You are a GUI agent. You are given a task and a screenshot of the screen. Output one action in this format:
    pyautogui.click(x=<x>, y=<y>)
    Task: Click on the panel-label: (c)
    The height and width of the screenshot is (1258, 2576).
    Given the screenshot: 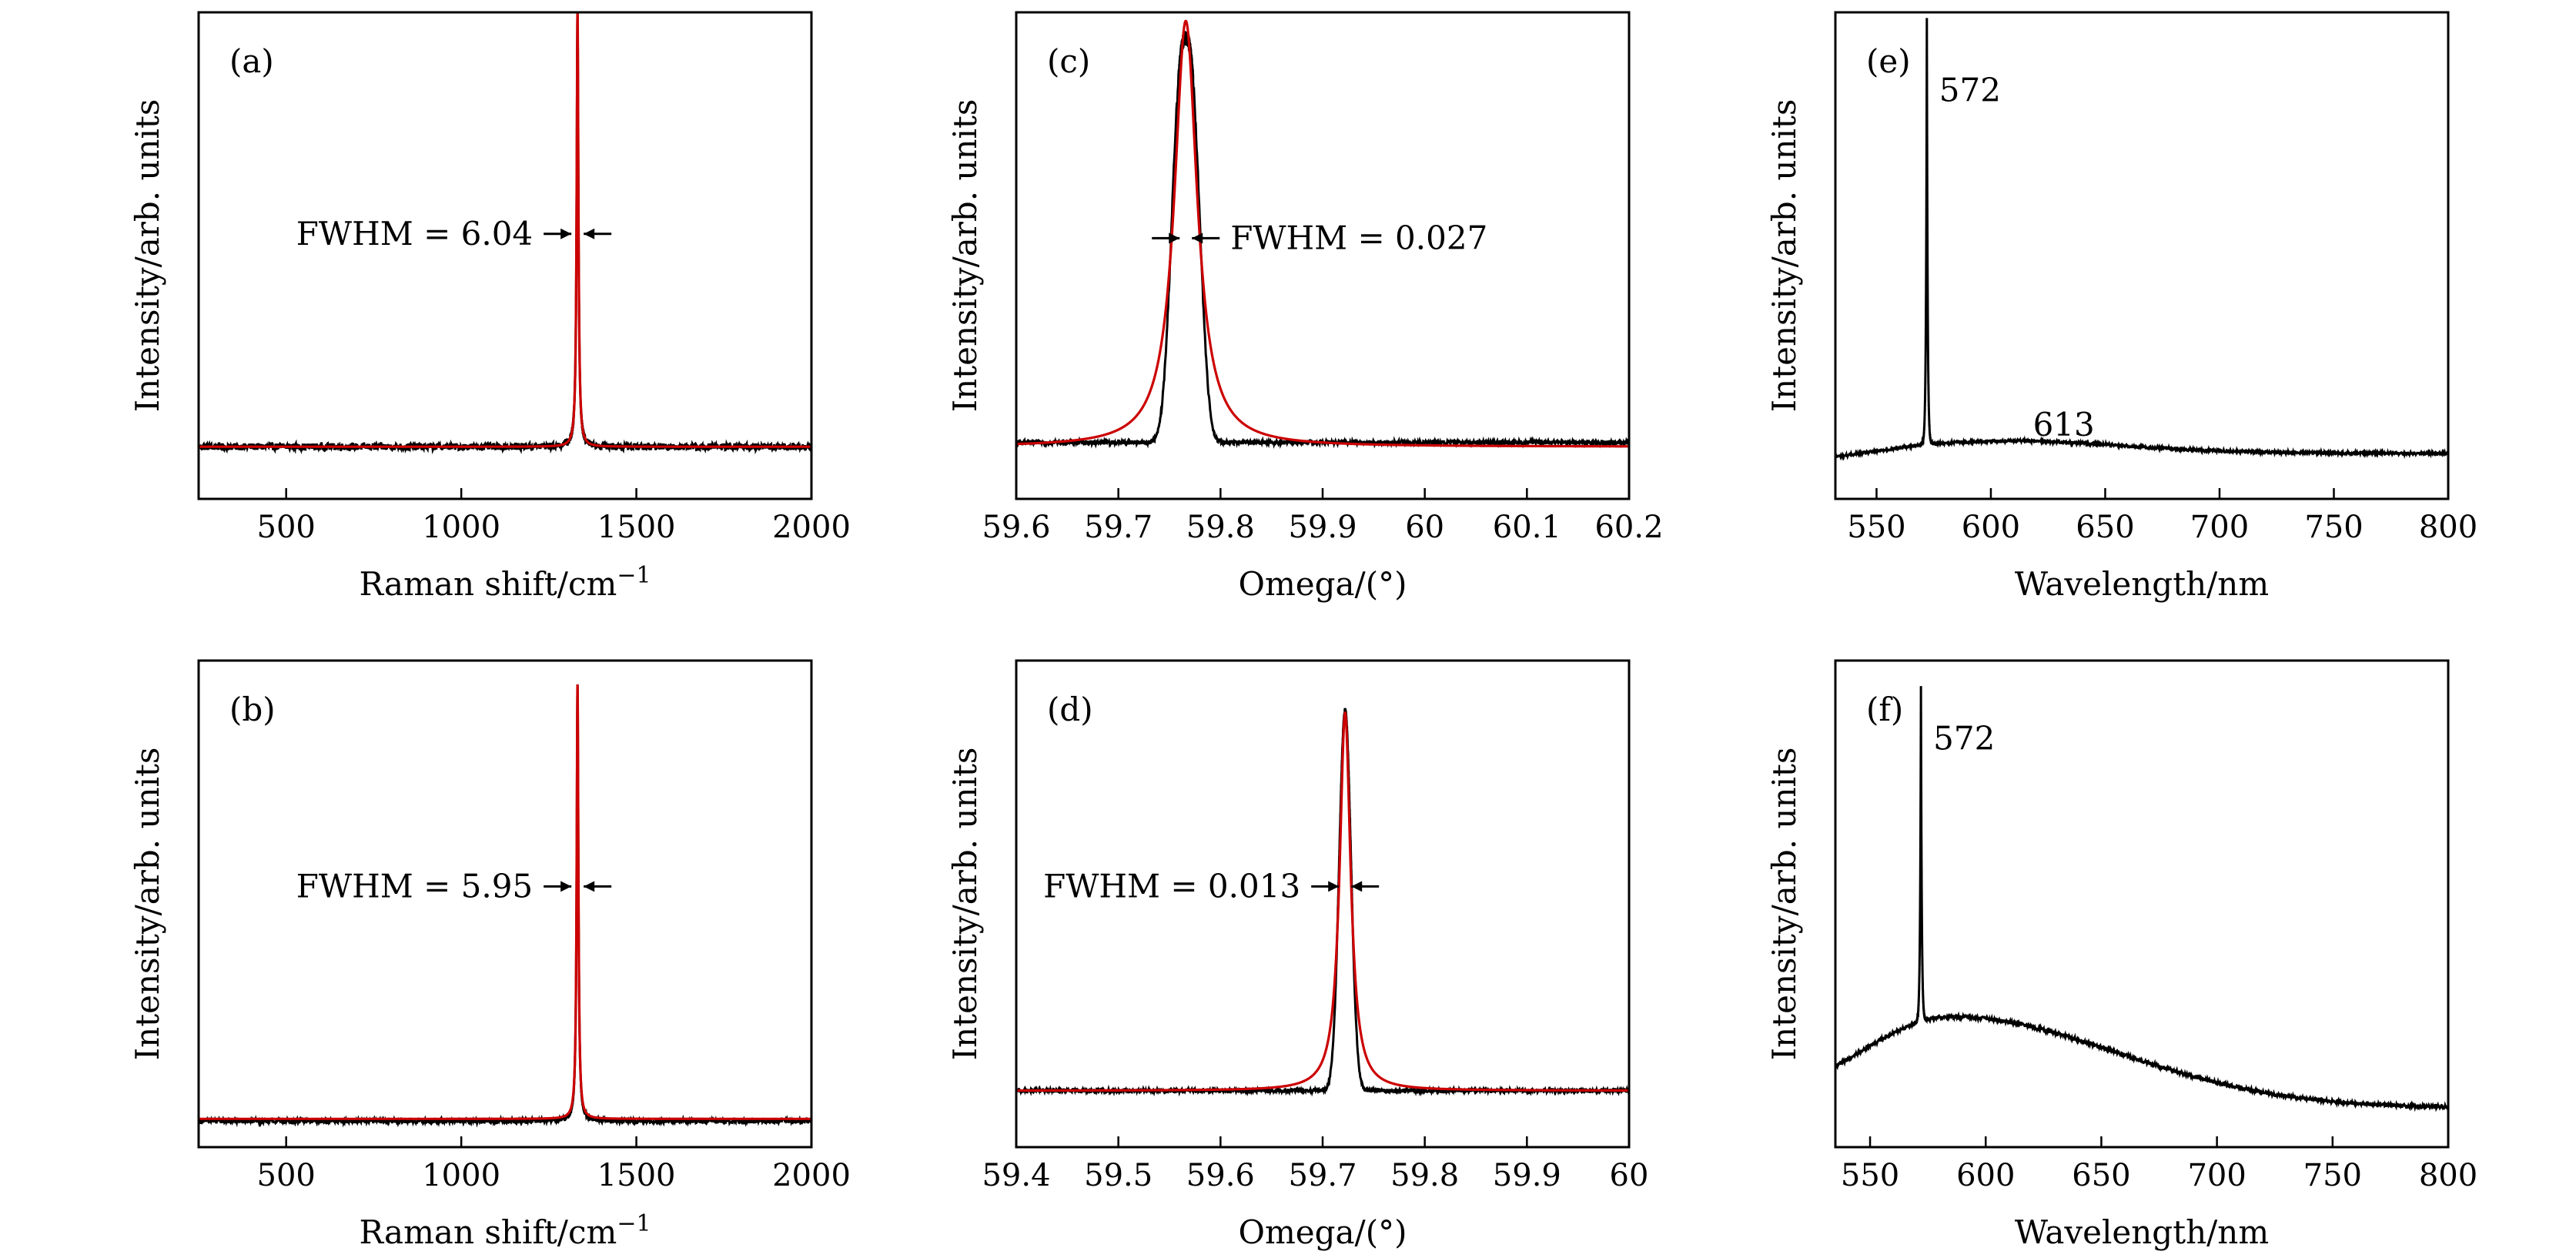 What is the action you would take?
    pyautogui.click(x=1068, y=61)
    